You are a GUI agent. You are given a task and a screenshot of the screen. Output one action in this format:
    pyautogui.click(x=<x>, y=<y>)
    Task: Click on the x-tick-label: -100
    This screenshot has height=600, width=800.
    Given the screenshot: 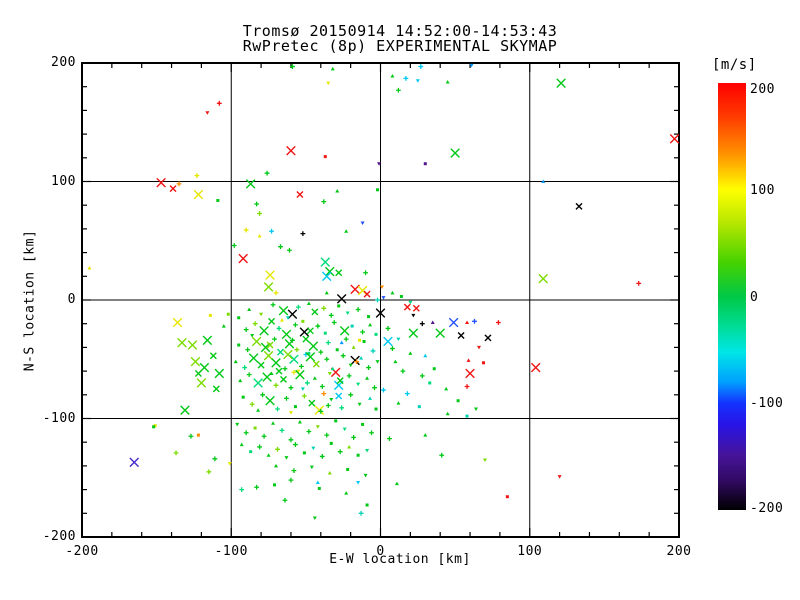 What is the action you would take?
    pyautogui.click(x=231, y=551)
    